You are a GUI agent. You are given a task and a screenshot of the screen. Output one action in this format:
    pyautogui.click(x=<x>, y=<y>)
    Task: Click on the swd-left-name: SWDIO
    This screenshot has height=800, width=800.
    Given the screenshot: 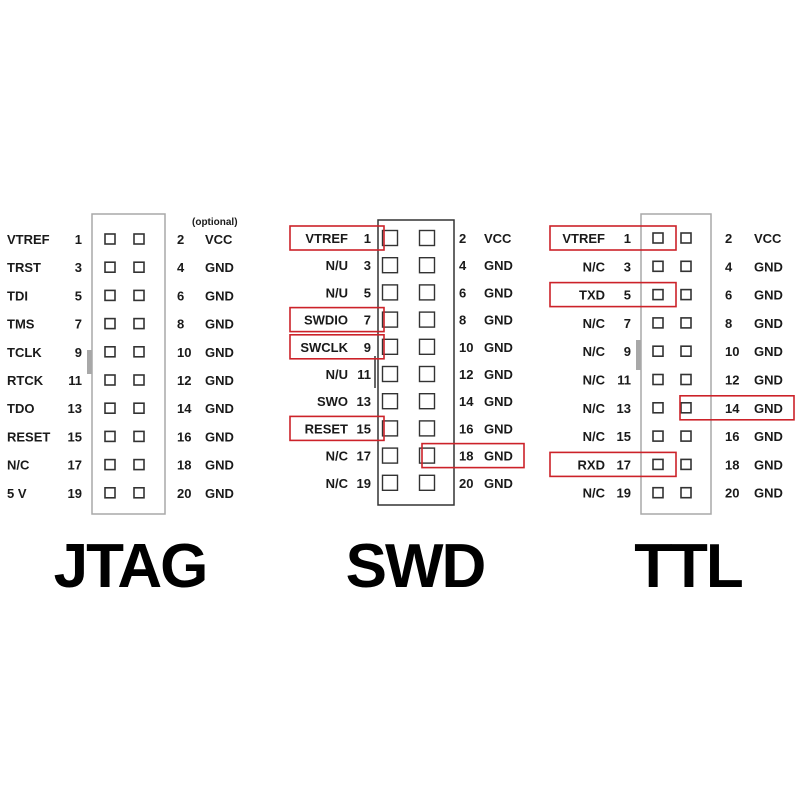 What is the action you would take?
    pyautogui.click(x=326, y=320)
    